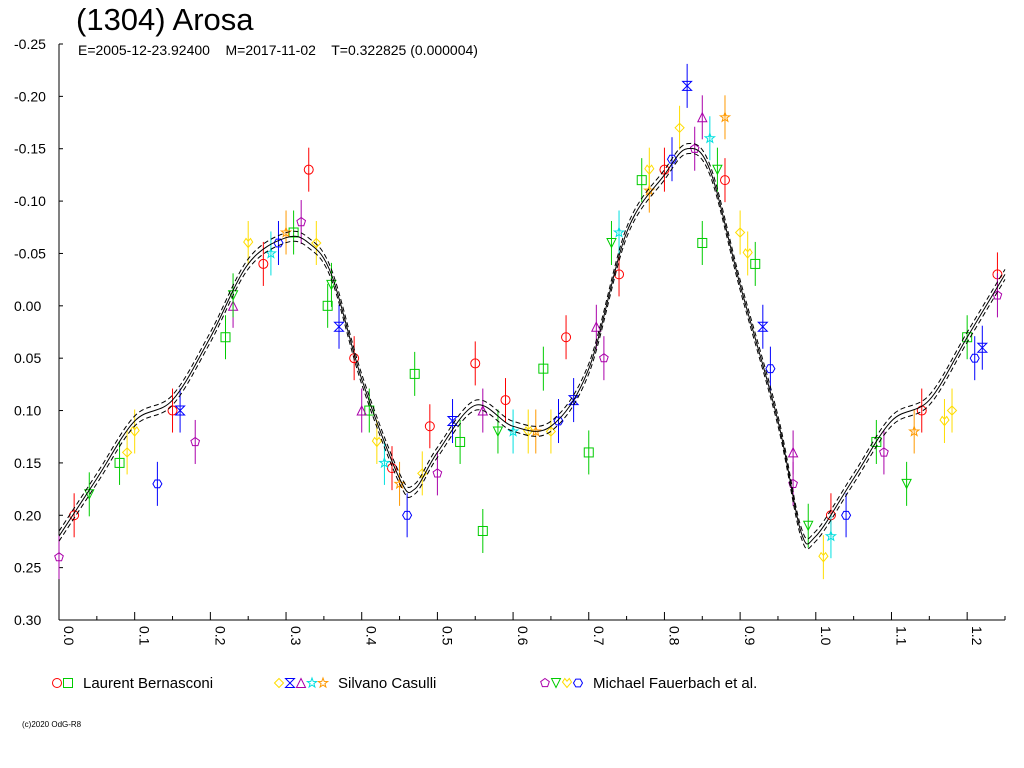 The width and height of the screenshot is (1024, 768). What do you see at coordinates (30, 44) in the screenshot?
I see `y-tick-label: -0.25` at bounding box center [30, 44].